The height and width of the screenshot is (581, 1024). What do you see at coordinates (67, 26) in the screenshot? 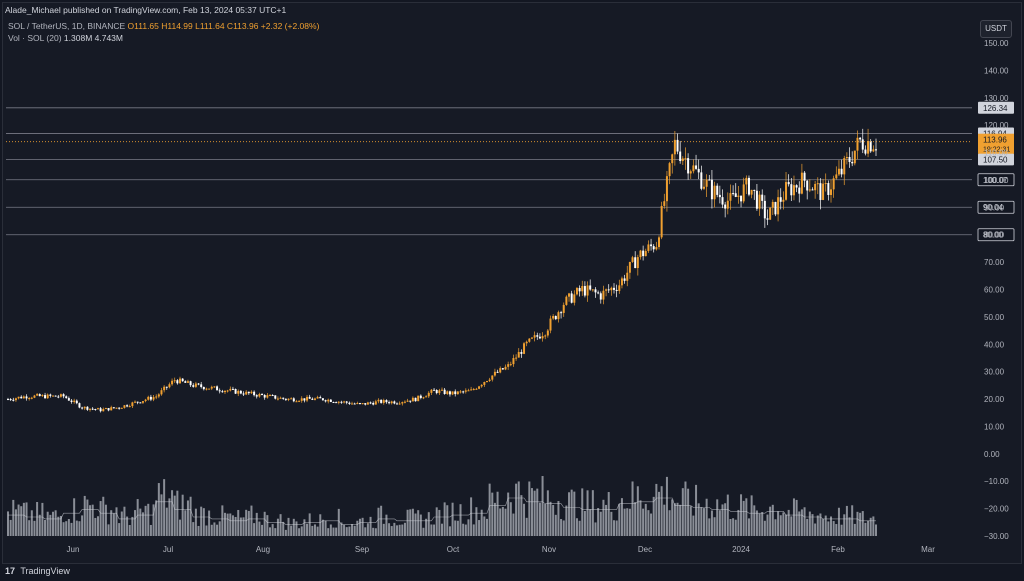
I see `symbol-name: SOL / TetherUS, 1D, BINANCE` at bounding box center [67, 26].